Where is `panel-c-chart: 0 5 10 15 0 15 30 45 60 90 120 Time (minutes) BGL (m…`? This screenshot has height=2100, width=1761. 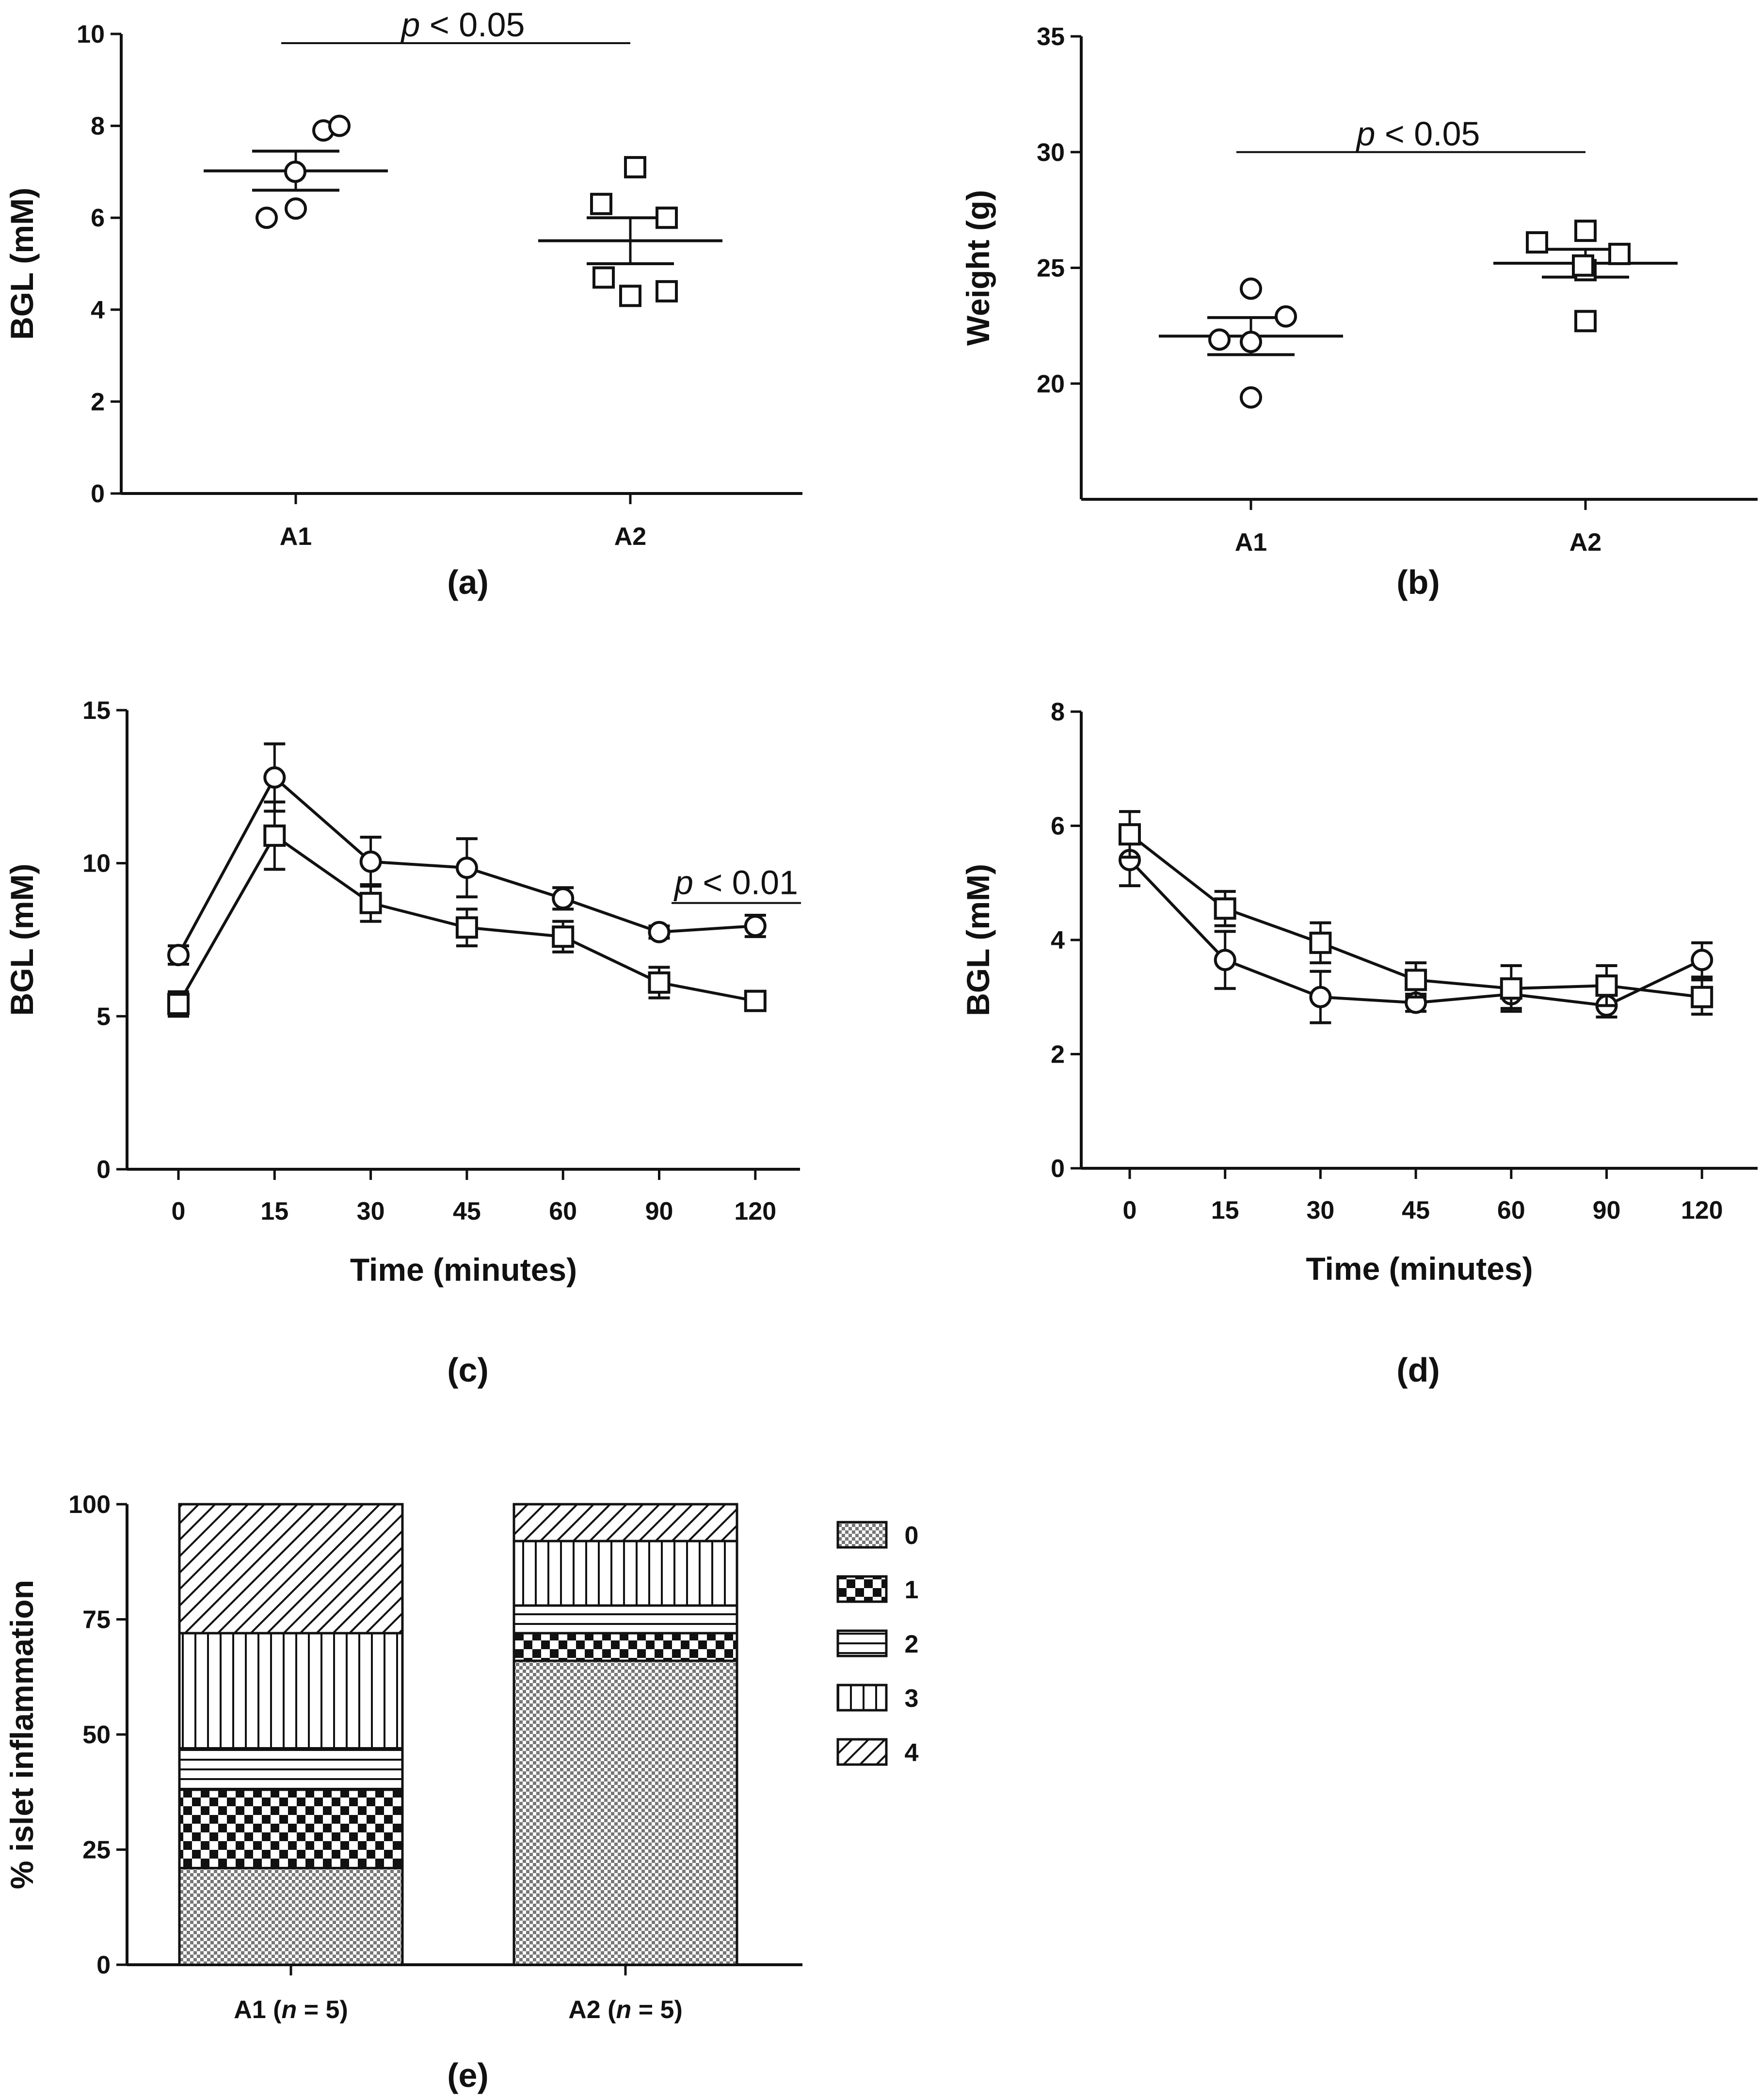
panel-c-chart: 0 5 10 15 0 15 30 45 60 90 120 Time (minutes) BGL (m… is located at coordinates (402, 1043).